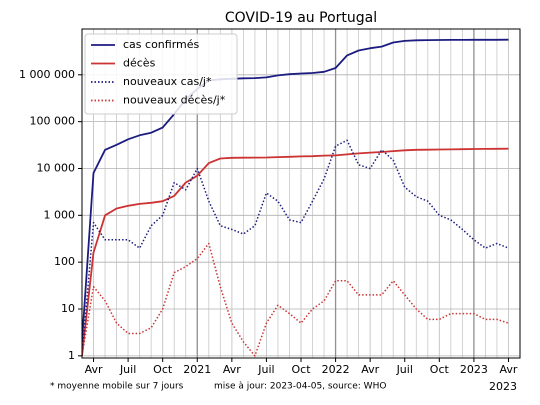 The width and height of the screenshot is (540, 405). Describe the element at coordinates (64, 261) in the screenshot. I see `y-tick-label: 100` at that location.